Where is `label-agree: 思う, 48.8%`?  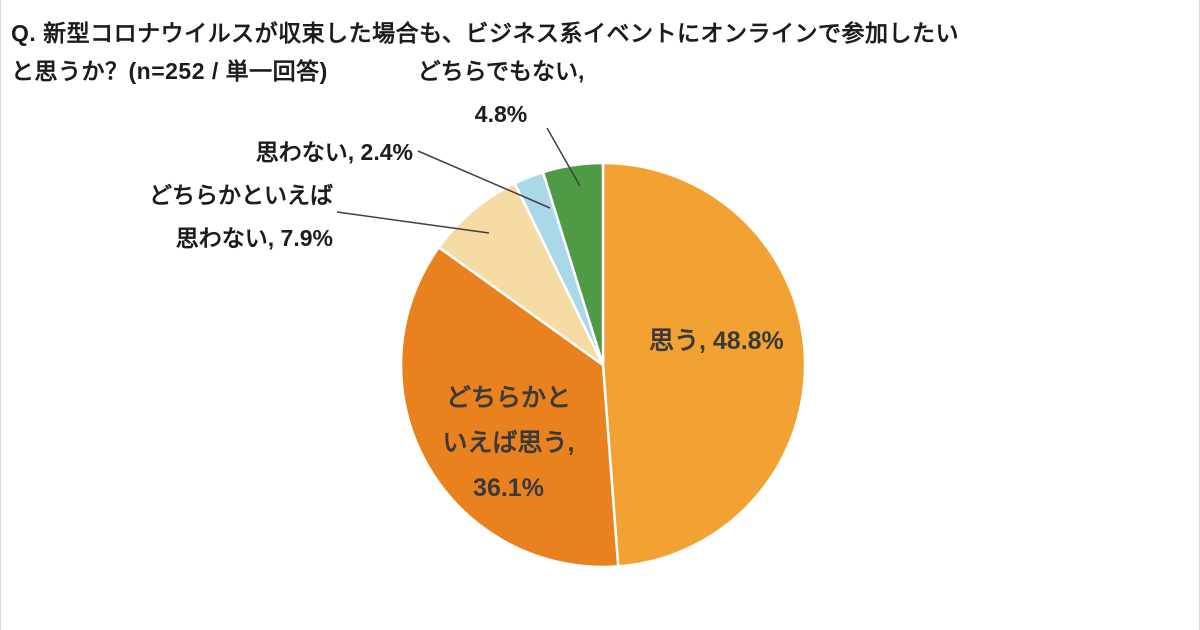 label-agree: 思う, 48.8% is located at coordinates (716, 341).